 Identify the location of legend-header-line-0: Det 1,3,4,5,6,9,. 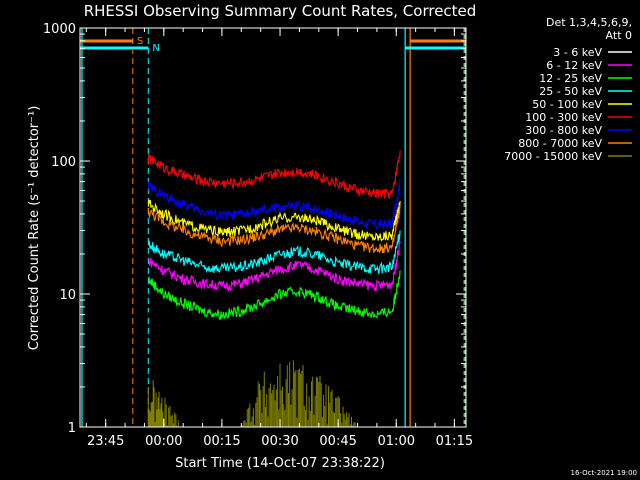
(589, 22).